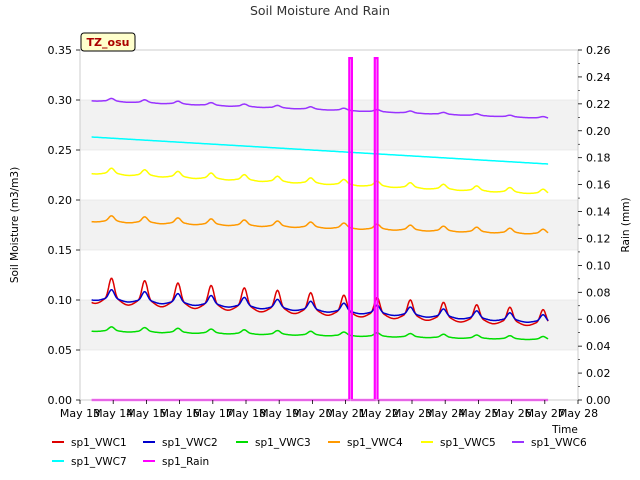 This screenshot has height=480, width=640. I want to click on y-right-tick-label: 0.00, so click(598, 400).